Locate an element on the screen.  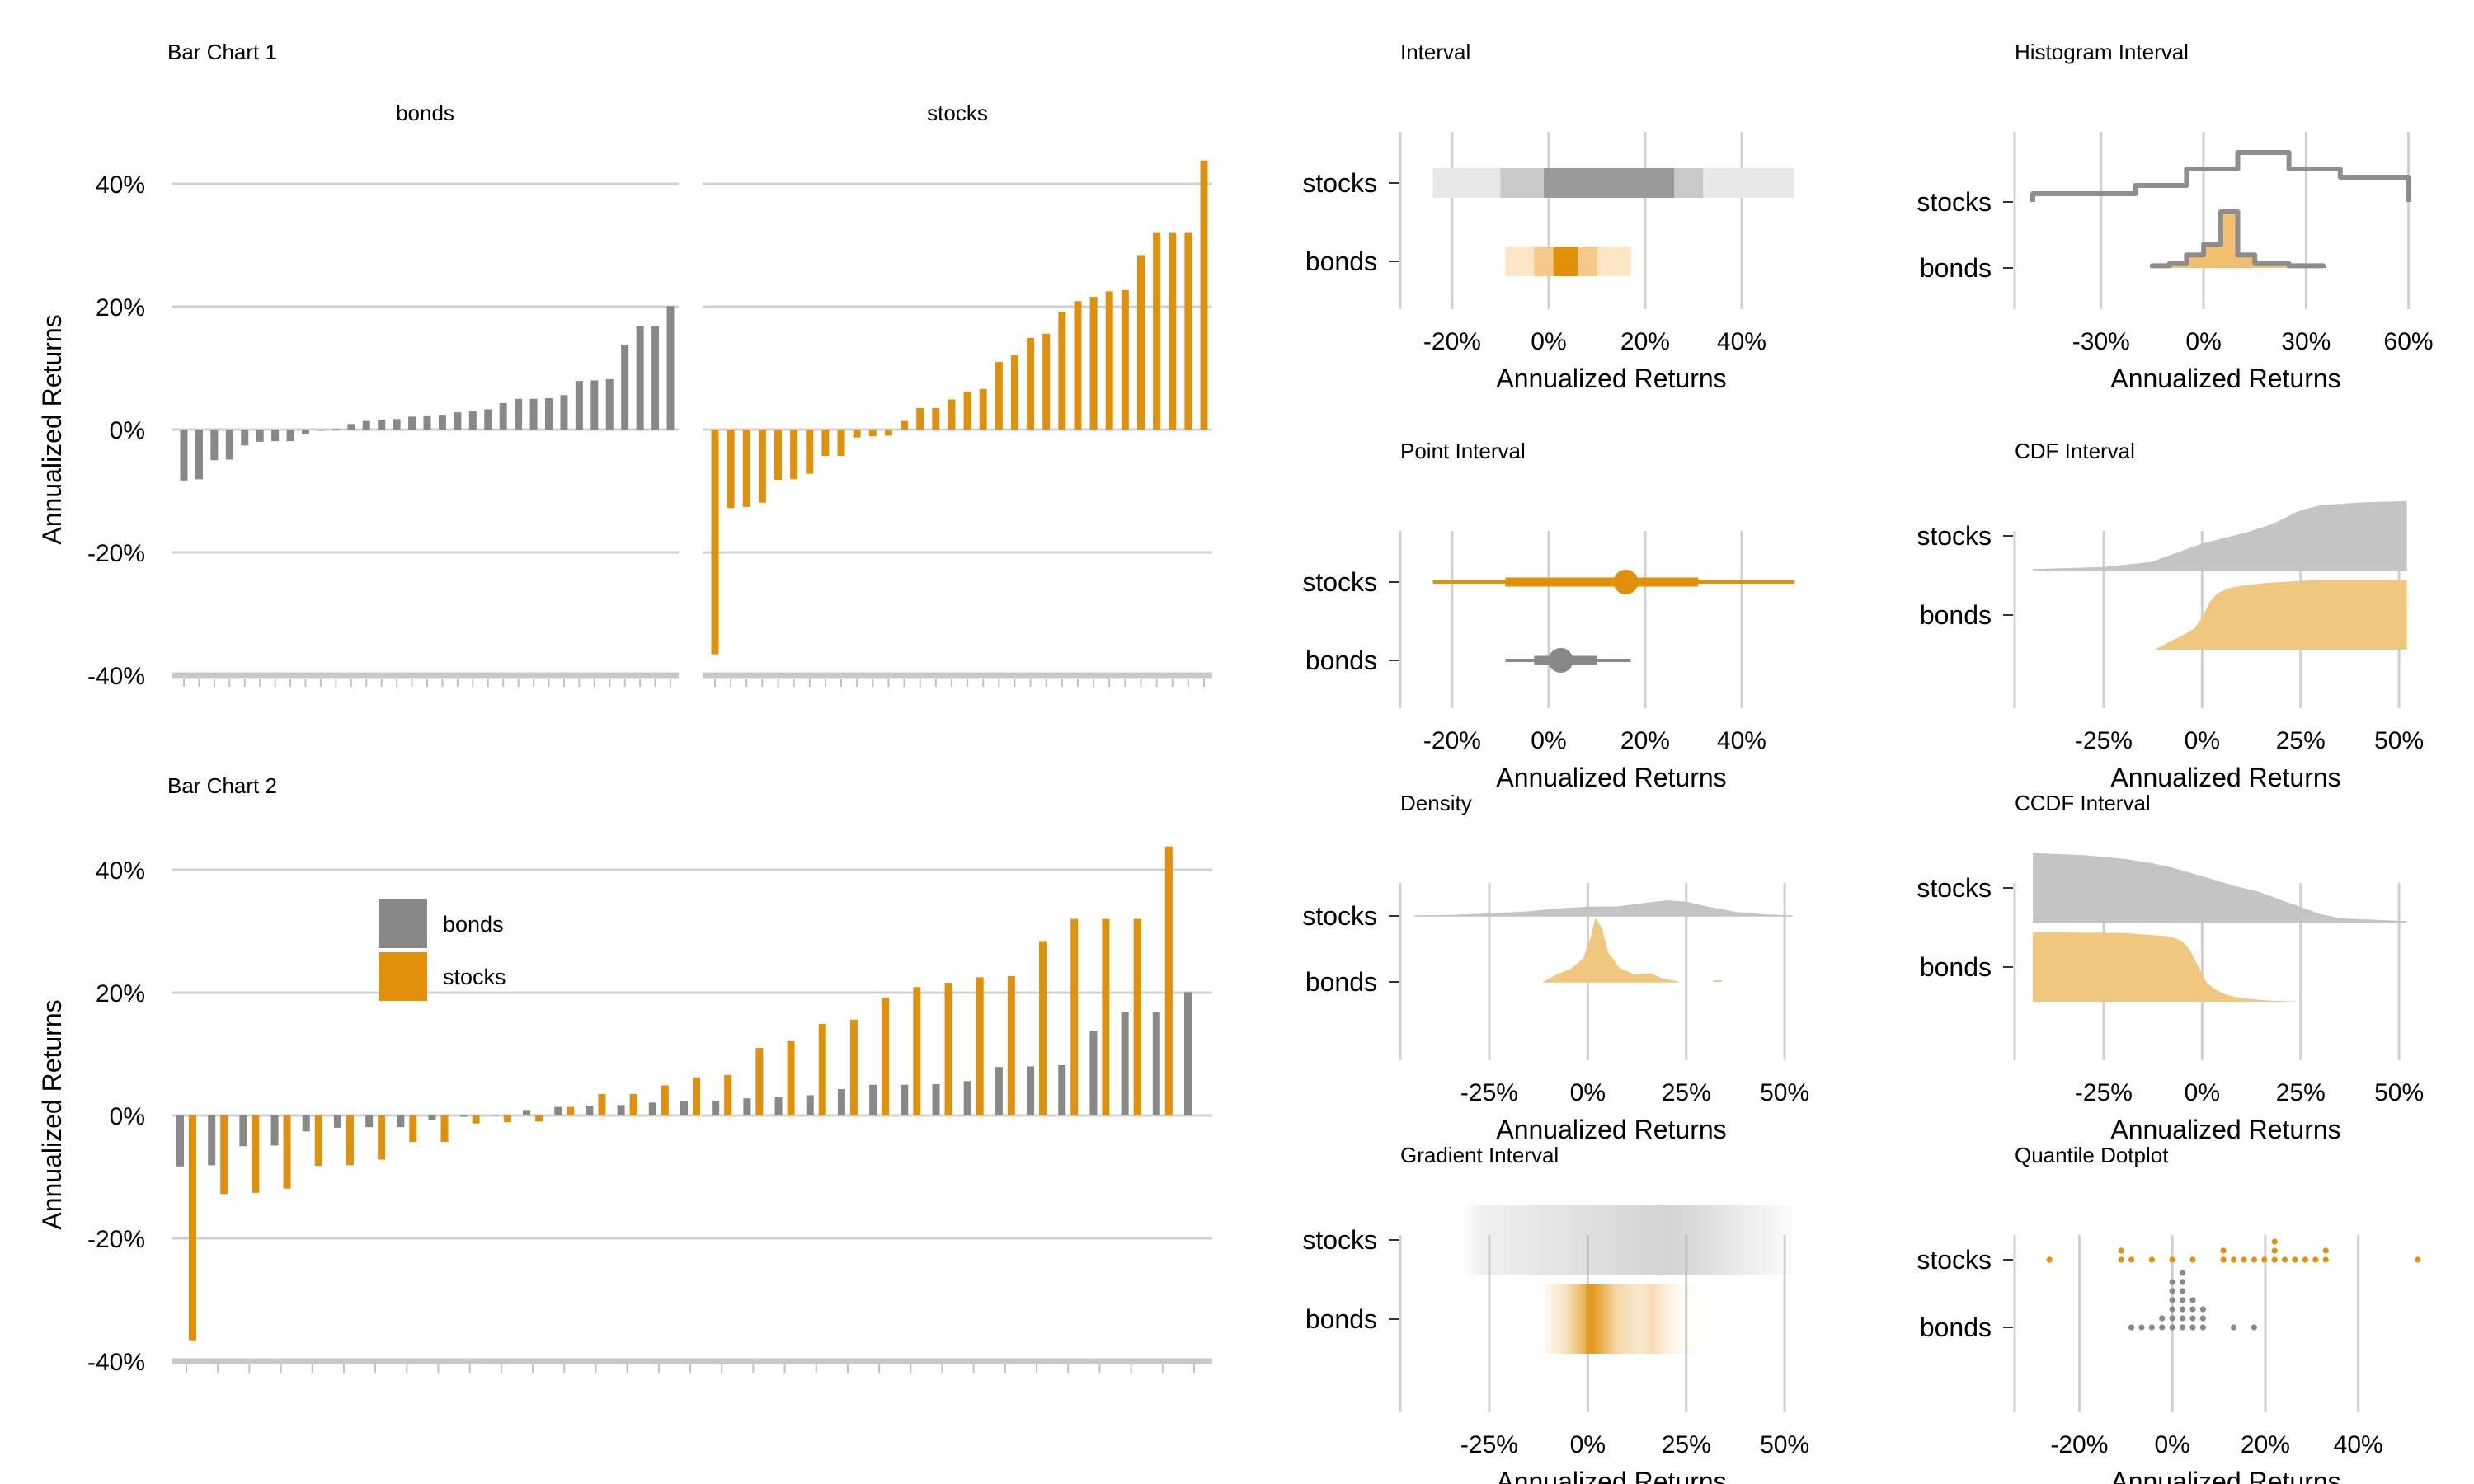
y-tick-label: -20% is located at coordinates (116, 553).